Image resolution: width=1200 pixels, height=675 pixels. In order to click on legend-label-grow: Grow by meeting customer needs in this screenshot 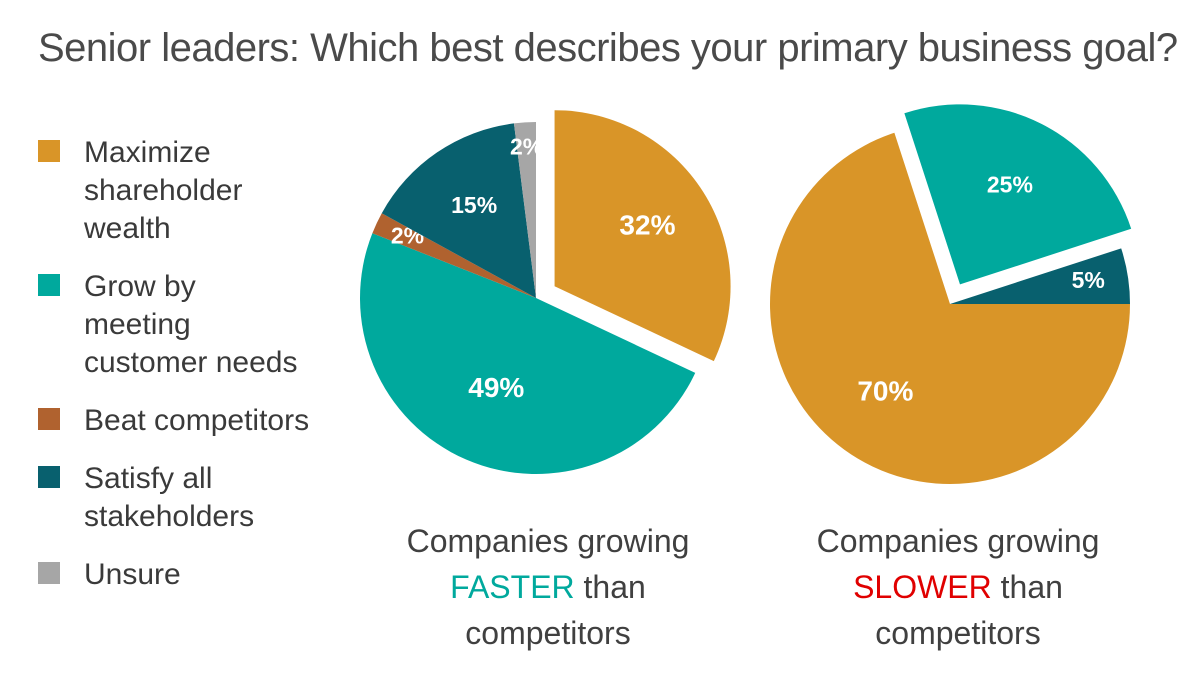, I will do `click(191, 324)`.